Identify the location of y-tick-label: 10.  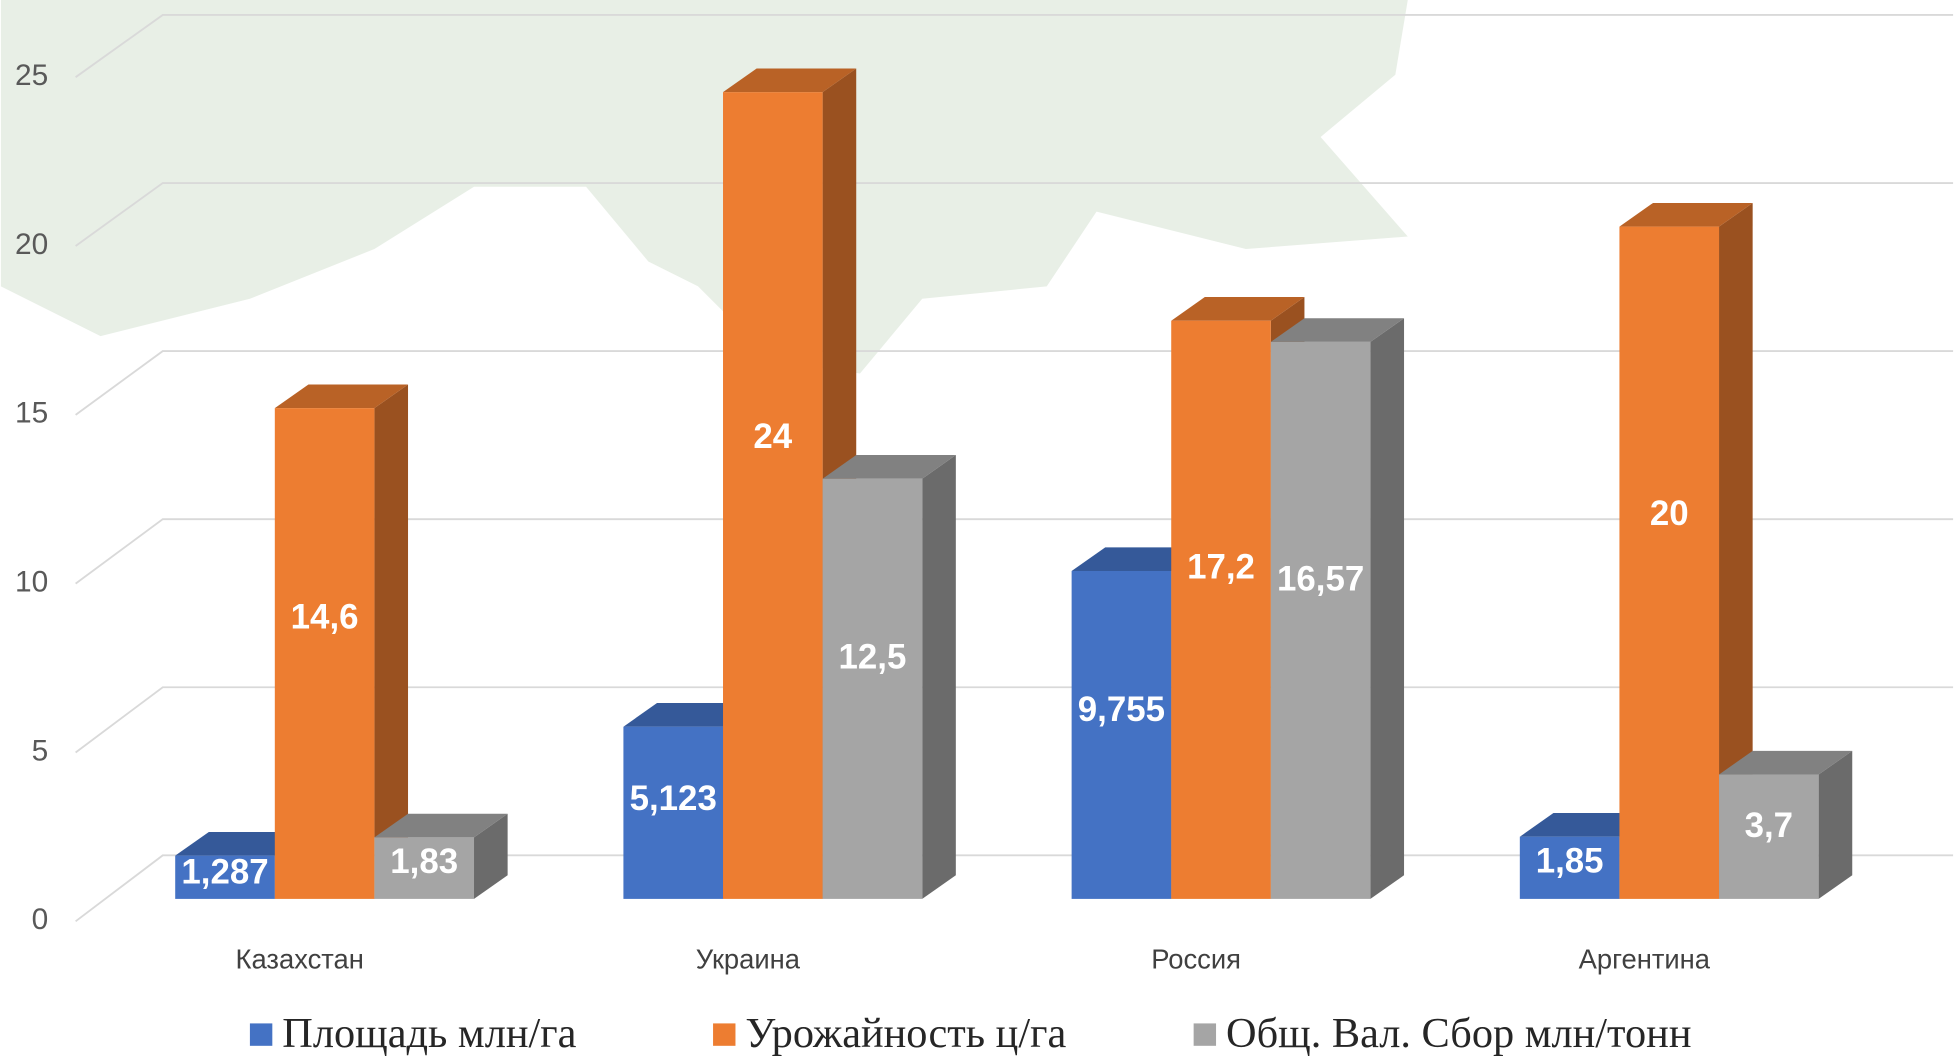
(31, 582).